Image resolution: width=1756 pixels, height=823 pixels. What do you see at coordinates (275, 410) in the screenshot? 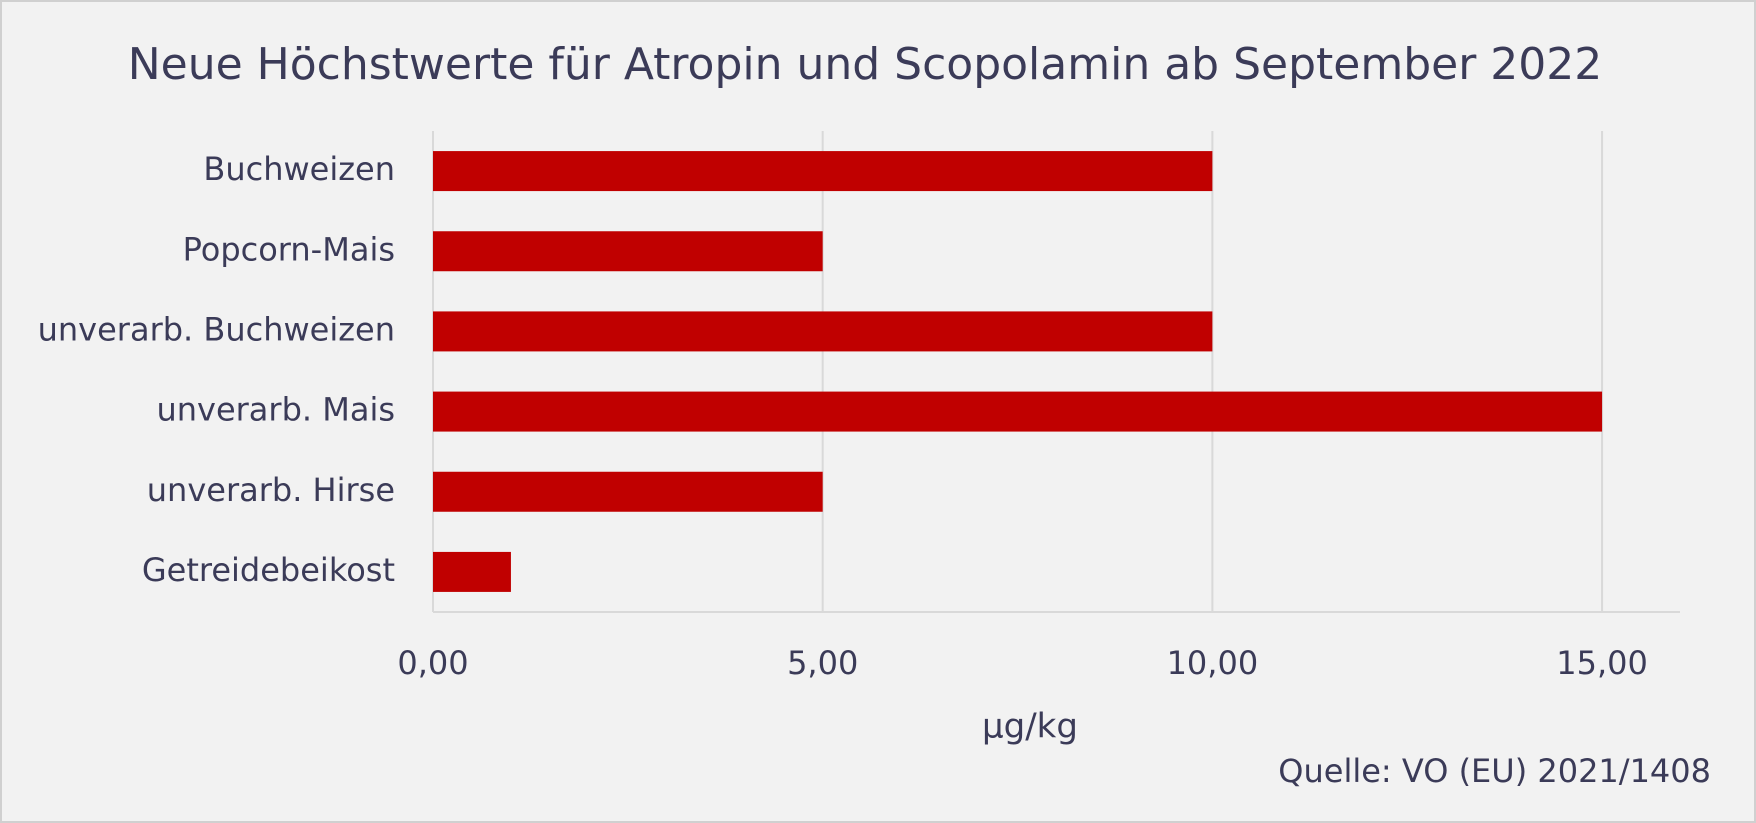
I see `y-tick-label: unverarb. Mais` at bounding box center [275, 410].